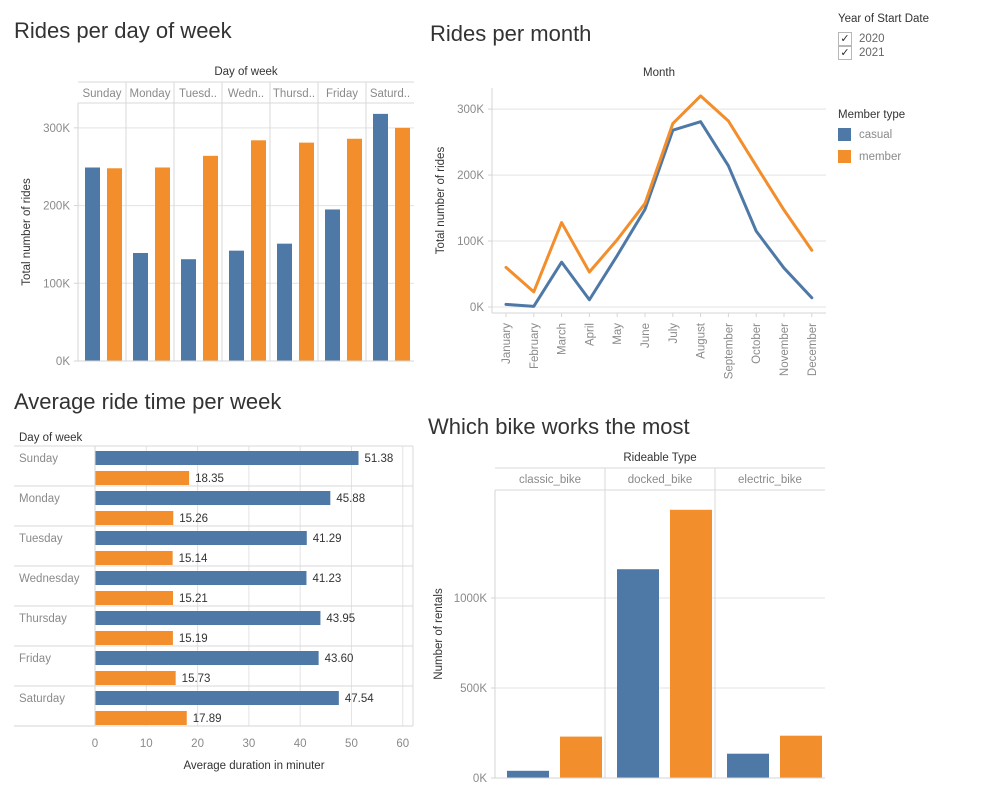  What do you see at coordinates (785, 349) in the screenshot?
I see `x-tick-label: November` at bounding box center [785, 349].